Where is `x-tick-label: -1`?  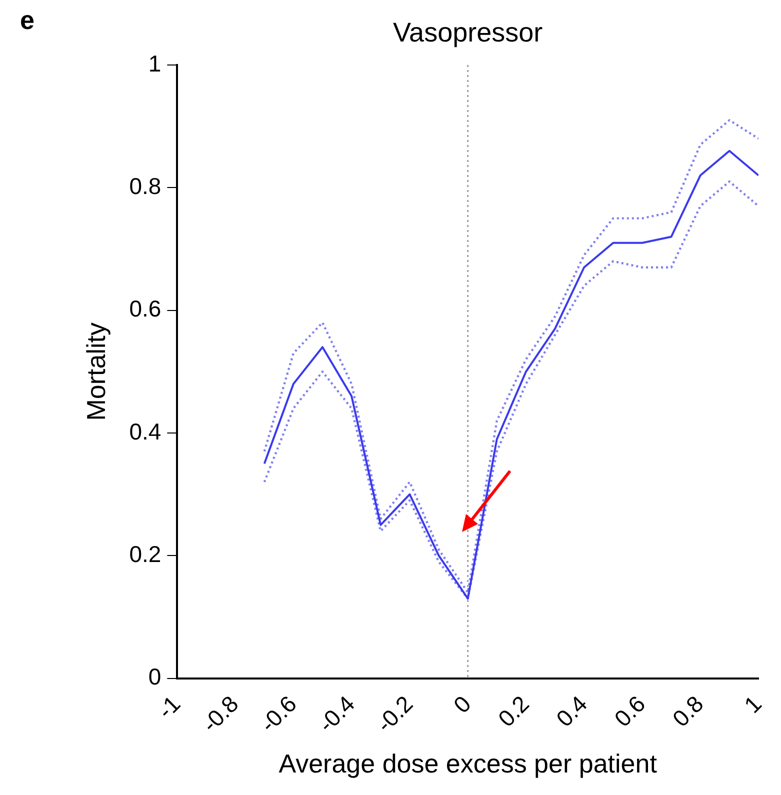 x-tick-label: -1 is located at coordinates (169, 707).